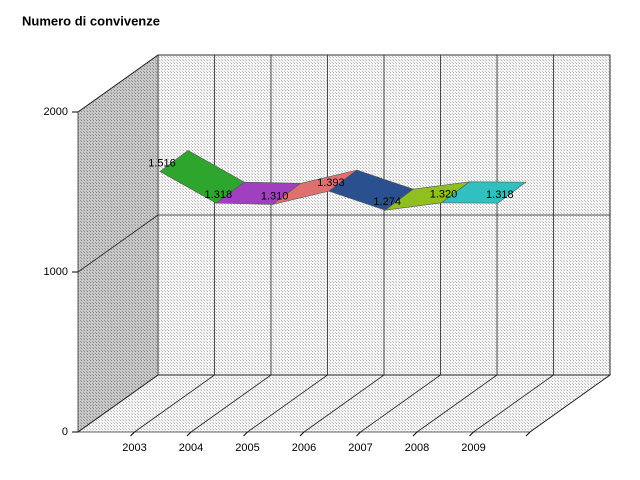  What do you see at coordinates (417, 448) in the screenshot?
I see `x-tick-label: 2008` at bounding box center [417, 448].